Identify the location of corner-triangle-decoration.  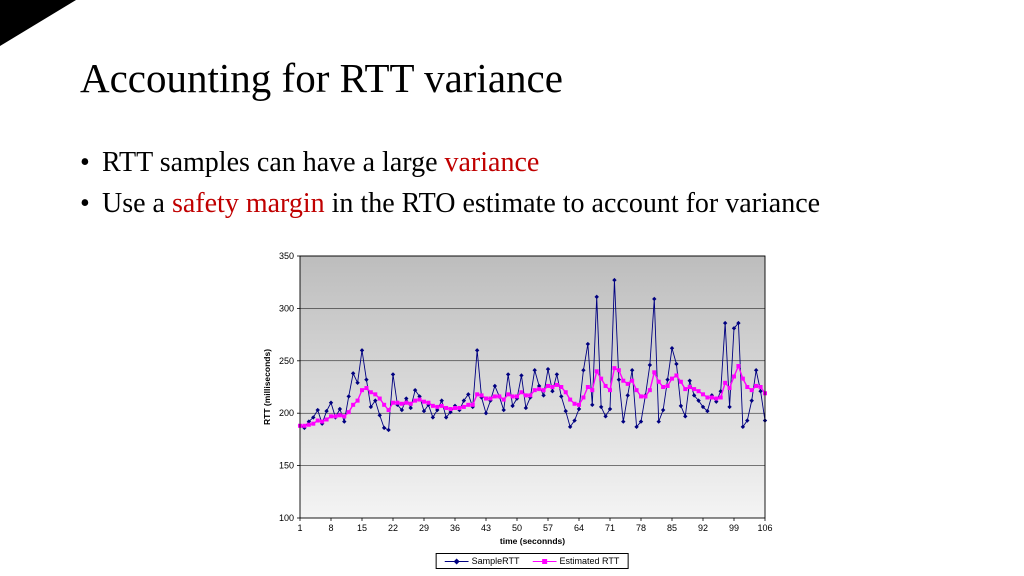
(38, 23).